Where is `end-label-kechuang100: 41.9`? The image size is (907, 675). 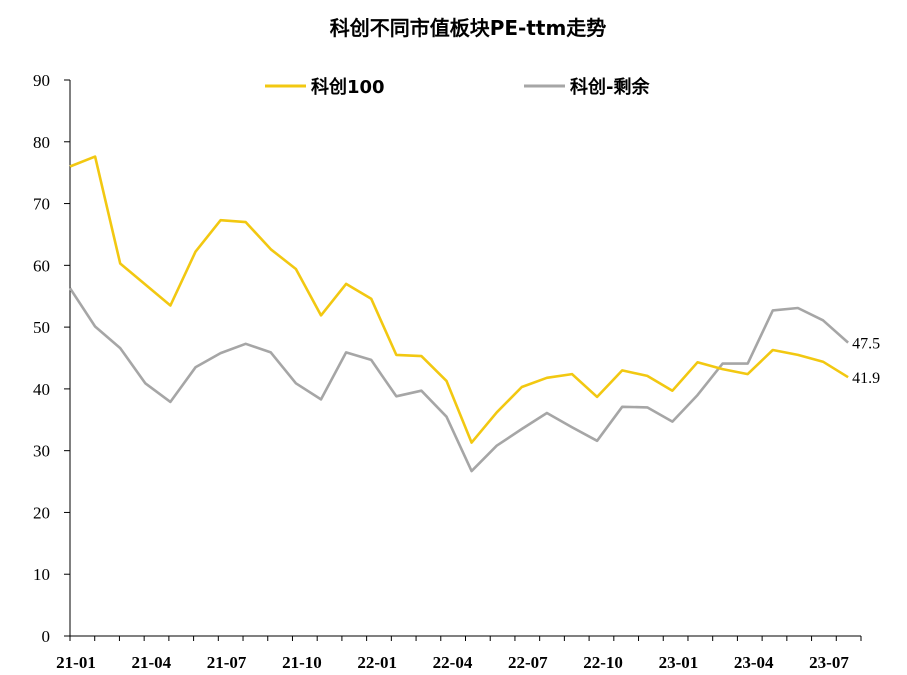
end-label-kechuang100: 41.9 is located at coordinates (866, 378).